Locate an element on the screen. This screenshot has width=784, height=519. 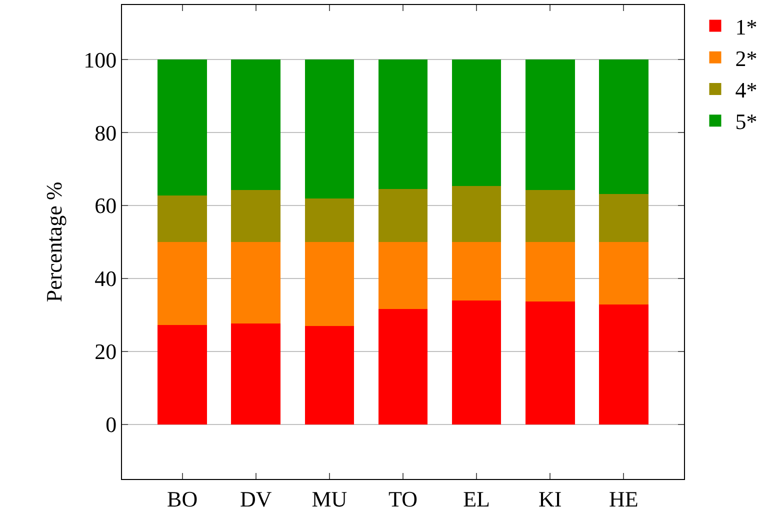
legend-label: 4* is located at coordinates (746, 90).